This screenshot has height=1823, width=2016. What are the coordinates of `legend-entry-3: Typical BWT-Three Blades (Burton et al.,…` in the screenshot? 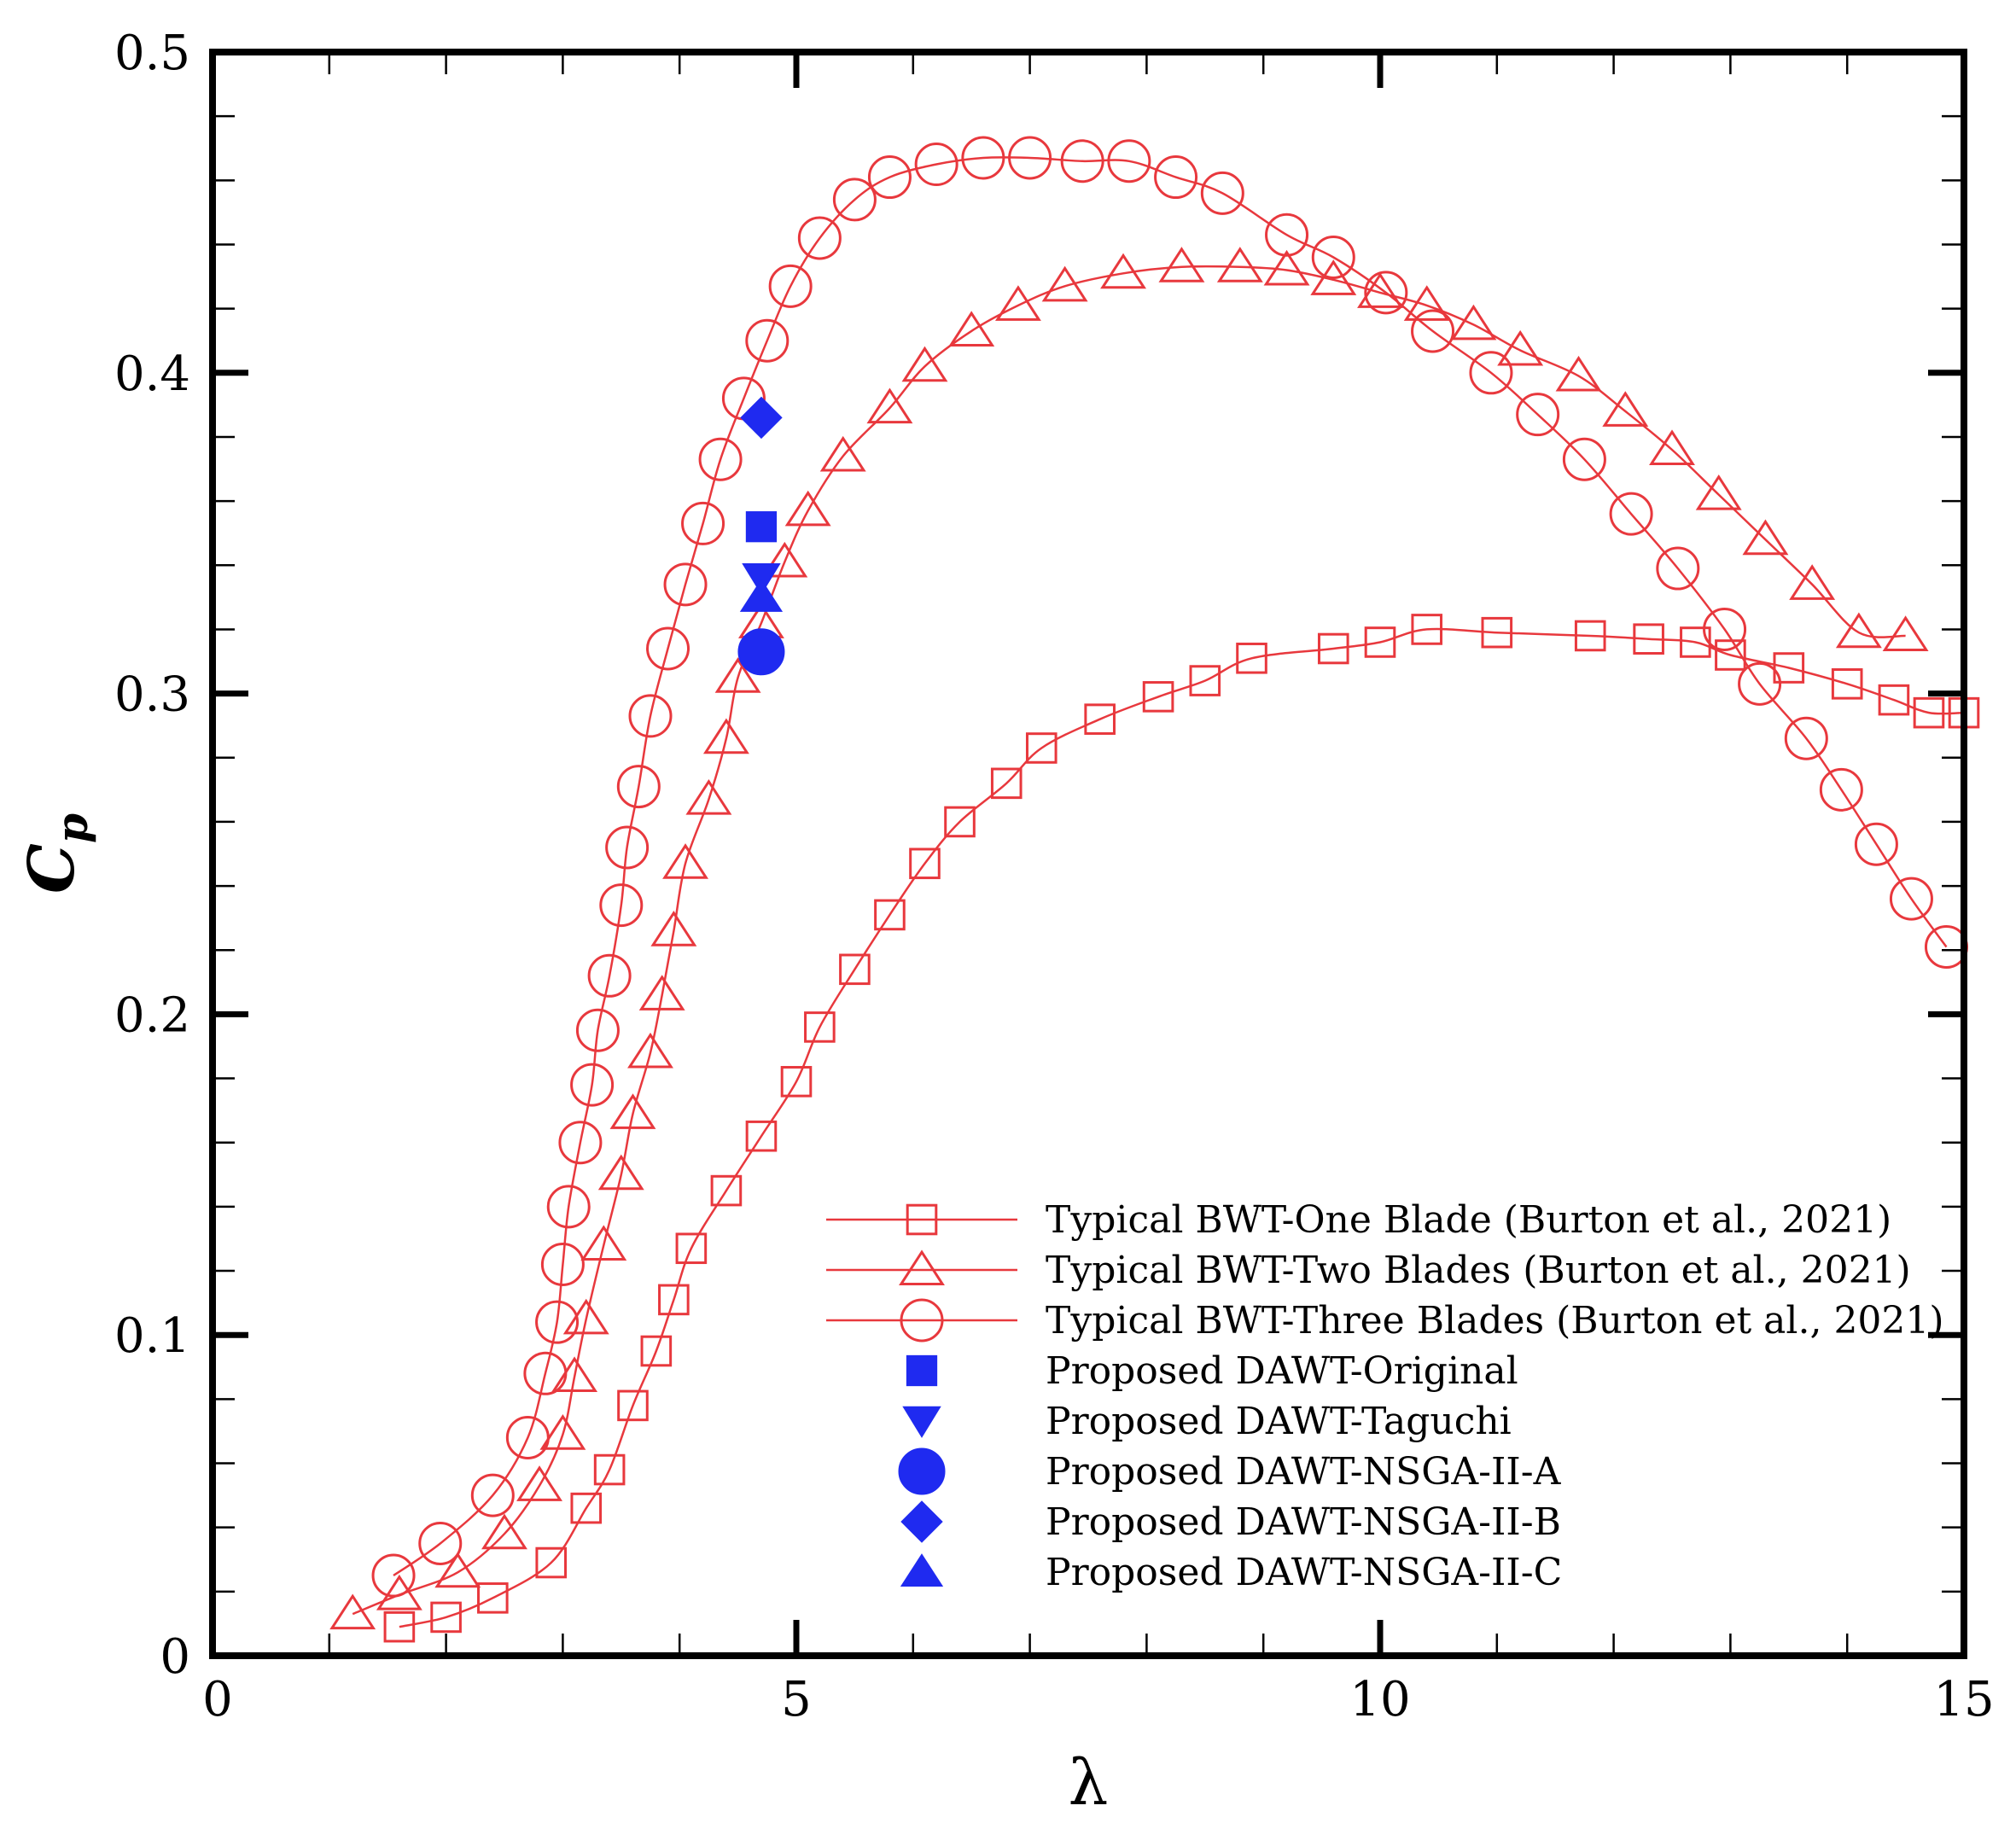 It's located at (1385, 1320).